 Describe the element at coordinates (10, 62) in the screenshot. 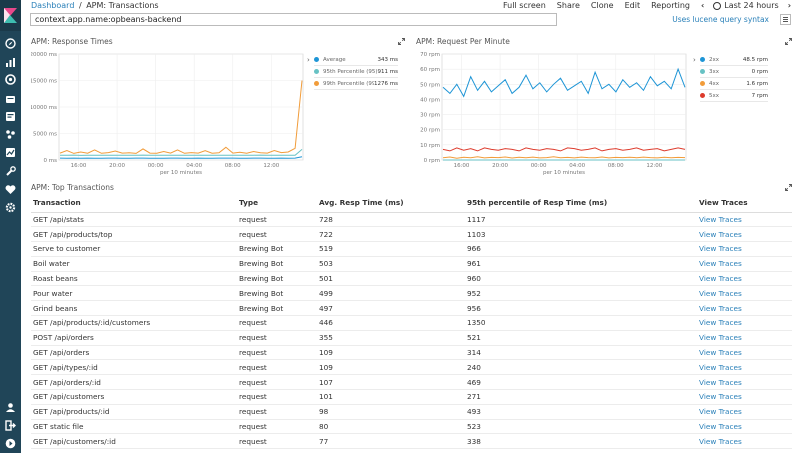

I see `visualize-icon` at that location.